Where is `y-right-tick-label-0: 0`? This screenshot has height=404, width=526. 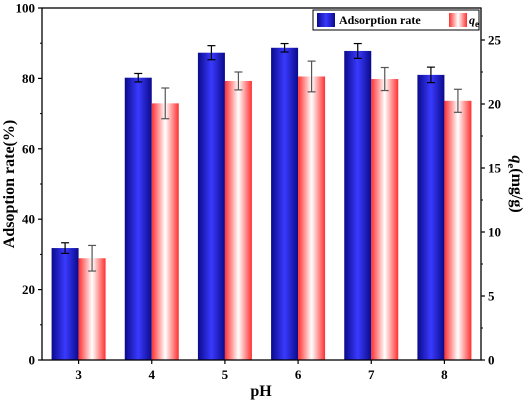 y-right-tick-label-0: 0 is located at coordinates (491, 360).